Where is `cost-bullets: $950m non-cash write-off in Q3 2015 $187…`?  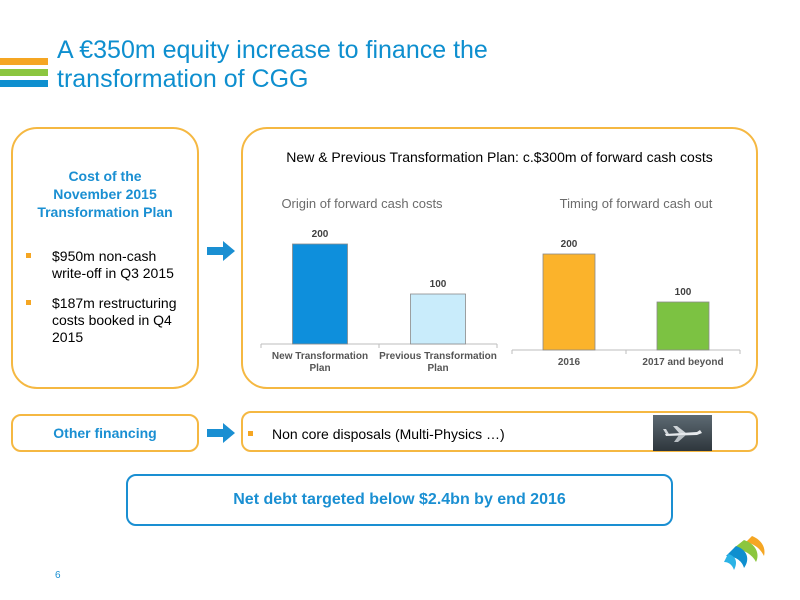
cost-bullets: $950m non-cash write-off in Q3 2015 $187… is located at coordinates (112, 303).